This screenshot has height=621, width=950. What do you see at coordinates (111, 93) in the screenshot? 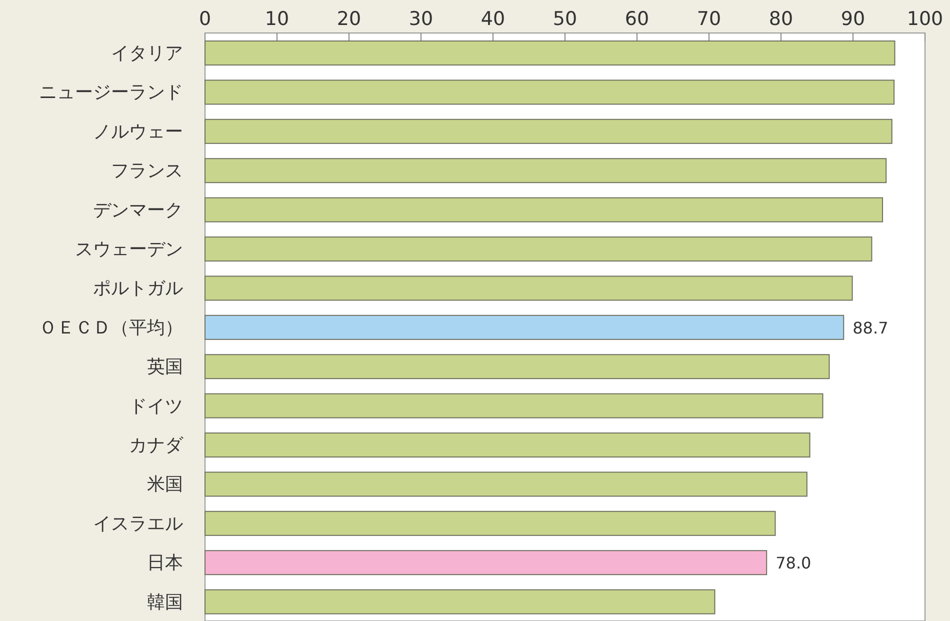
I see `y-tick-label: ニュージーランド` at bounding box center [111, 93].